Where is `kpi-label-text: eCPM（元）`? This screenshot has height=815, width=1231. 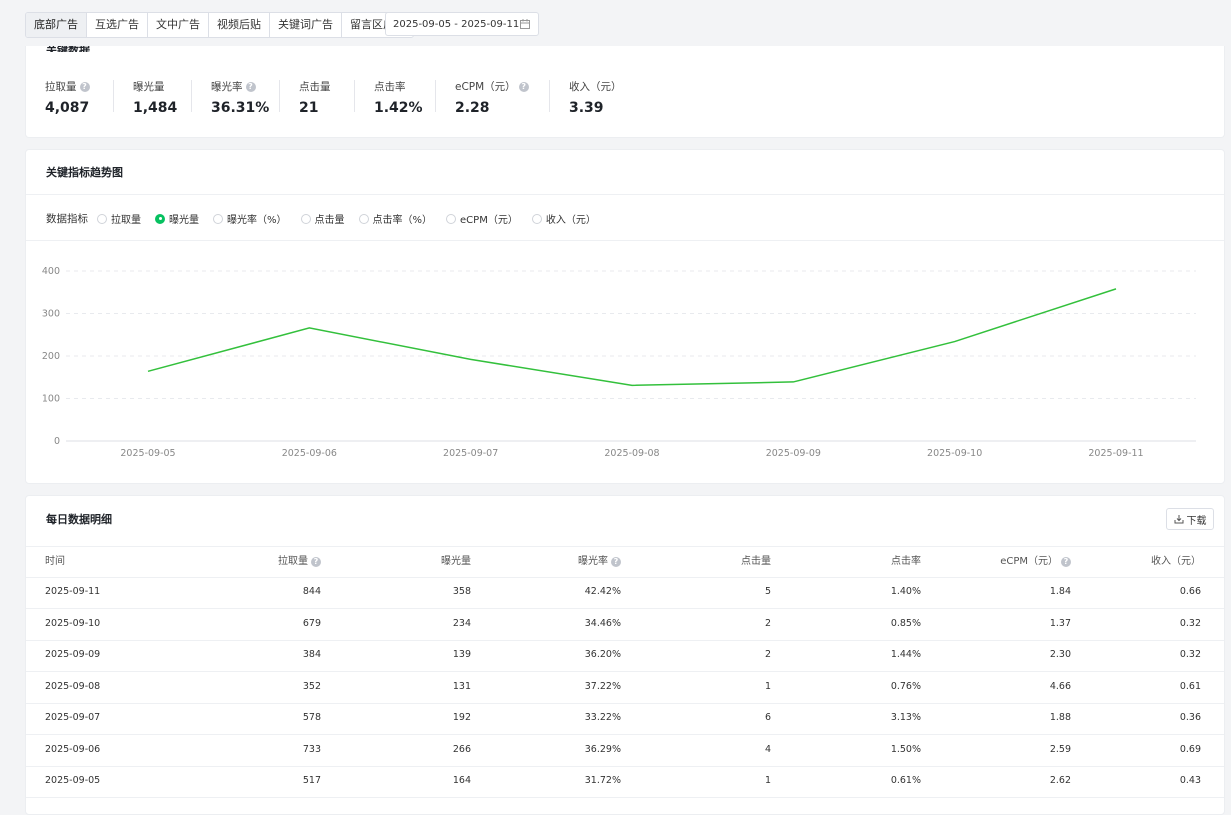 kpi-label-text: eCPM（元） is located at coordinates (485, 86).